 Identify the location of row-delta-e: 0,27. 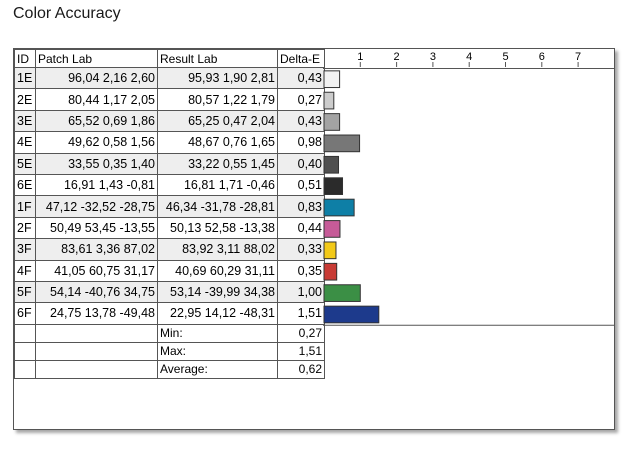
(301, 99).